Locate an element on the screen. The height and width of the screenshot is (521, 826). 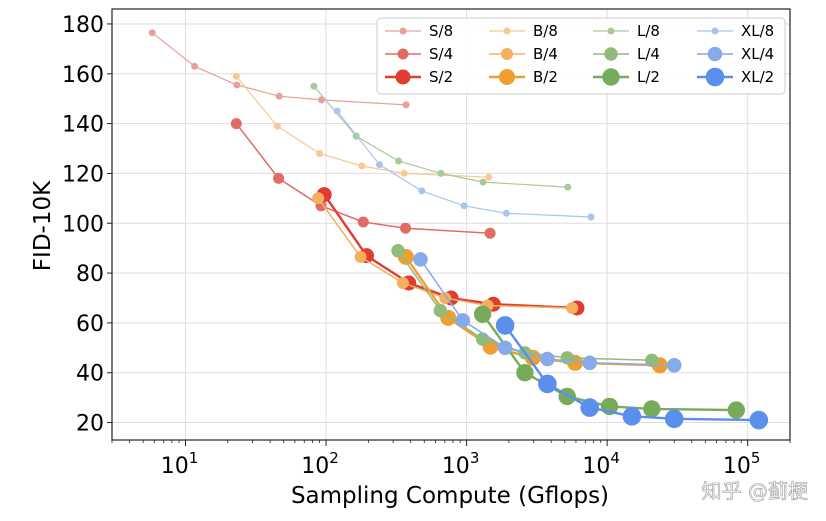
legend-label: B/4 is located at coordinates (545, 54).